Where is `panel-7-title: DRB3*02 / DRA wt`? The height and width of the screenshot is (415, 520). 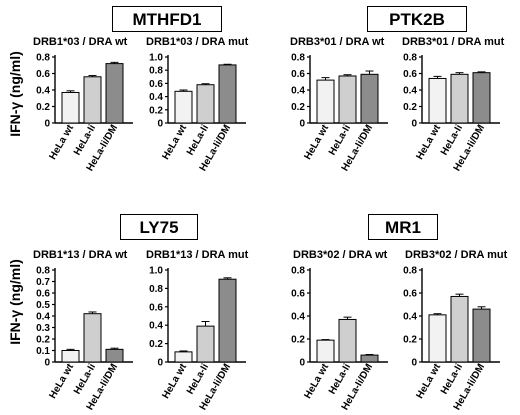
panel-7-title: DRB3*02 / DRA wt is located at coordinates (340, 255).